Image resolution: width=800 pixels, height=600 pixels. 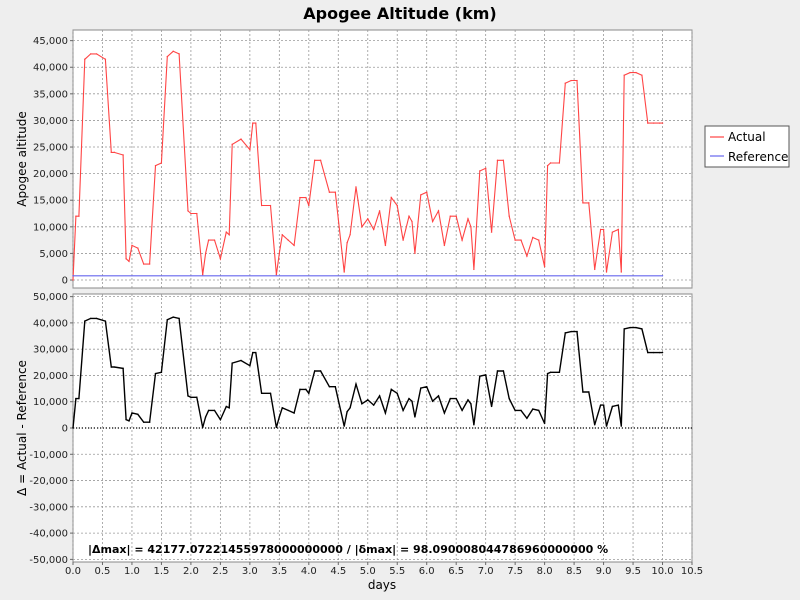 I want to click on y-tick-label: 50,000, so click(x=50, y=297).